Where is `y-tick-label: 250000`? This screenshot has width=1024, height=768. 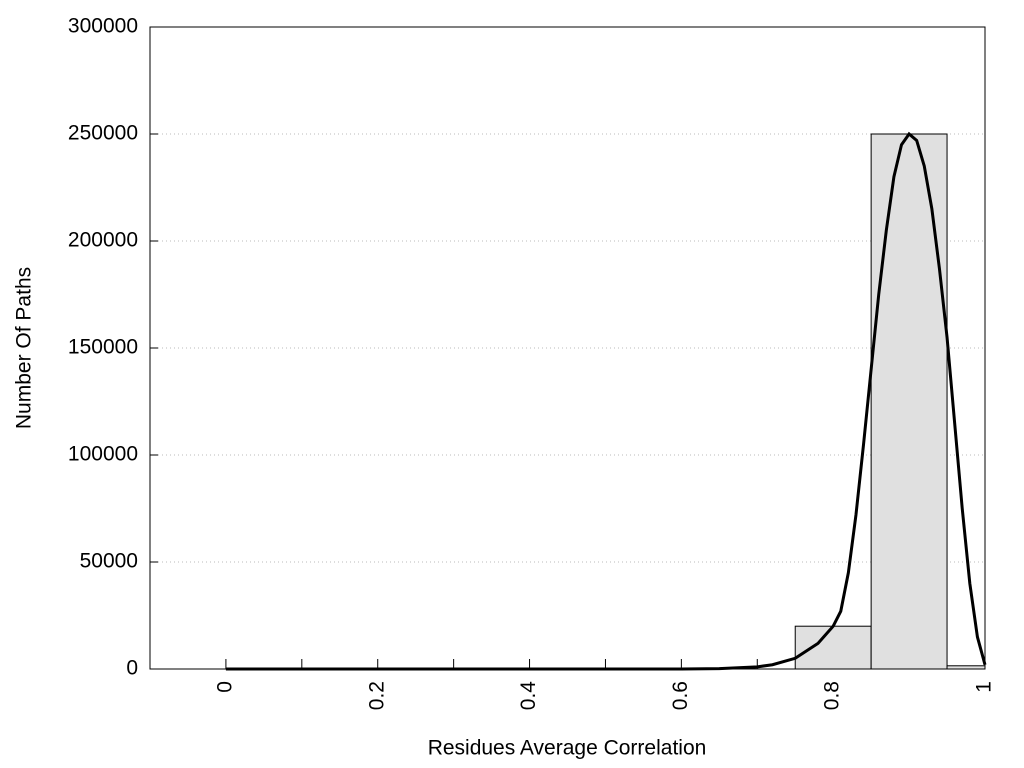
y-tick-label: 250000 is located at coordinates (103, 133).